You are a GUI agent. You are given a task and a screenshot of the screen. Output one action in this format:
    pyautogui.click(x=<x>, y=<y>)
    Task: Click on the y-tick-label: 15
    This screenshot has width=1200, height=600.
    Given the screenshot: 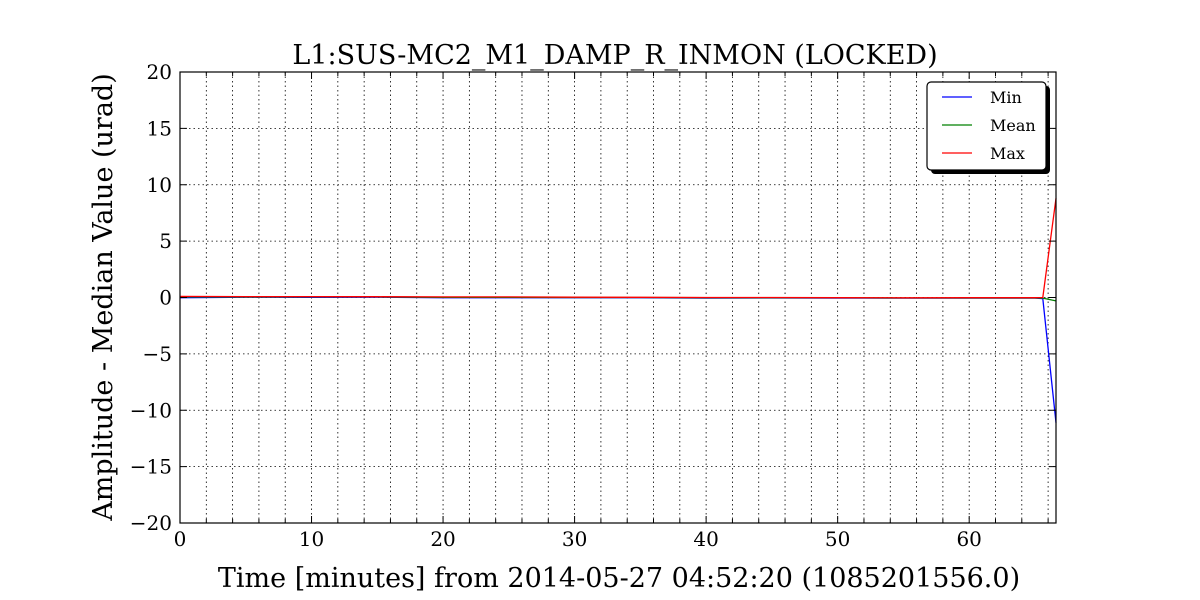 What is the action you would take?
    pyautogui.click(x=159, y=128)
    